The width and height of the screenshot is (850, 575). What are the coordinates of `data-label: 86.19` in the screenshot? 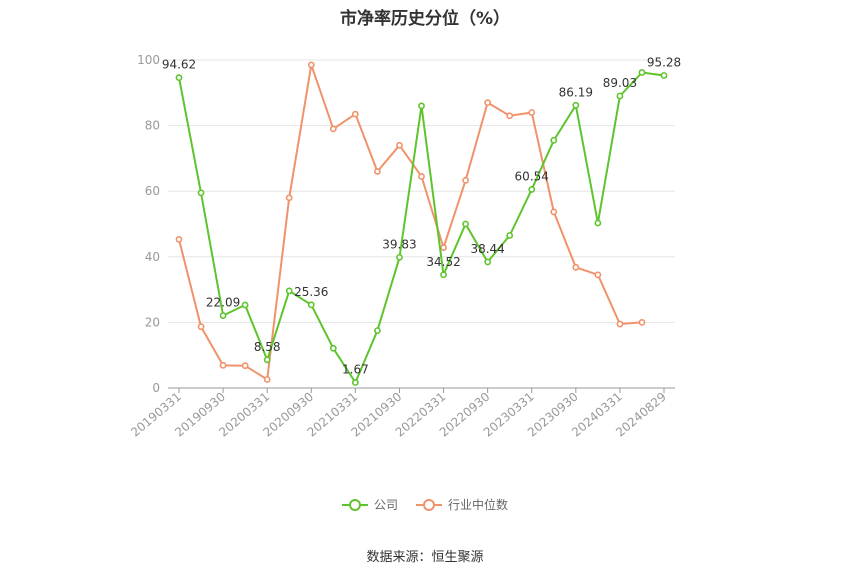 It's located at (576, 92).